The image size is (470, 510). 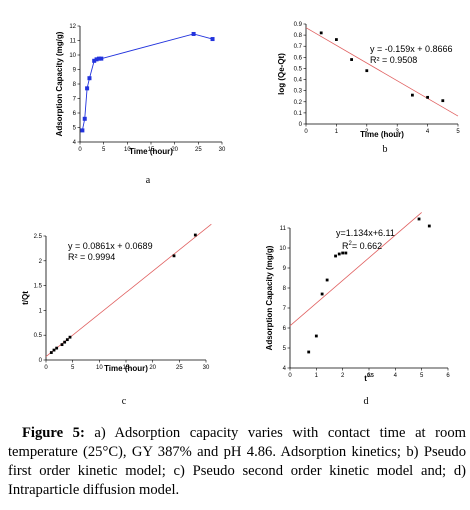 I want to click on r-squared-value: = 0.662, so click(x=367, y=246).